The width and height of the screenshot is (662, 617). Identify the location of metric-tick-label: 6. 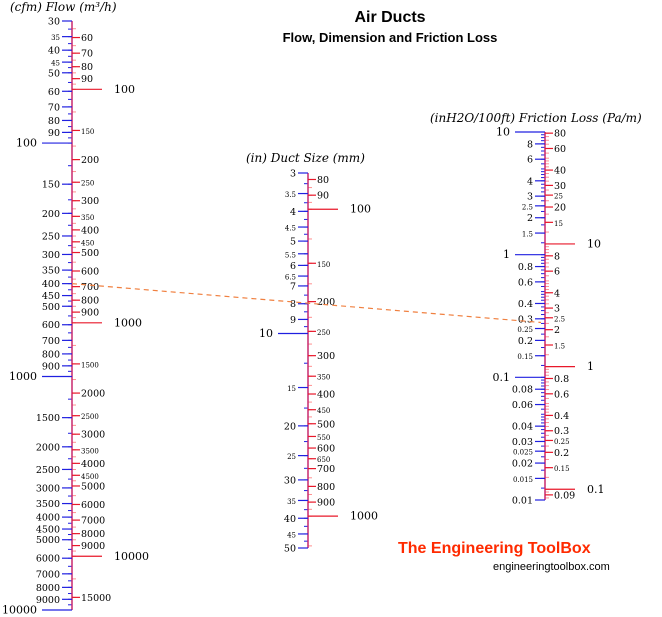
(557, 272).